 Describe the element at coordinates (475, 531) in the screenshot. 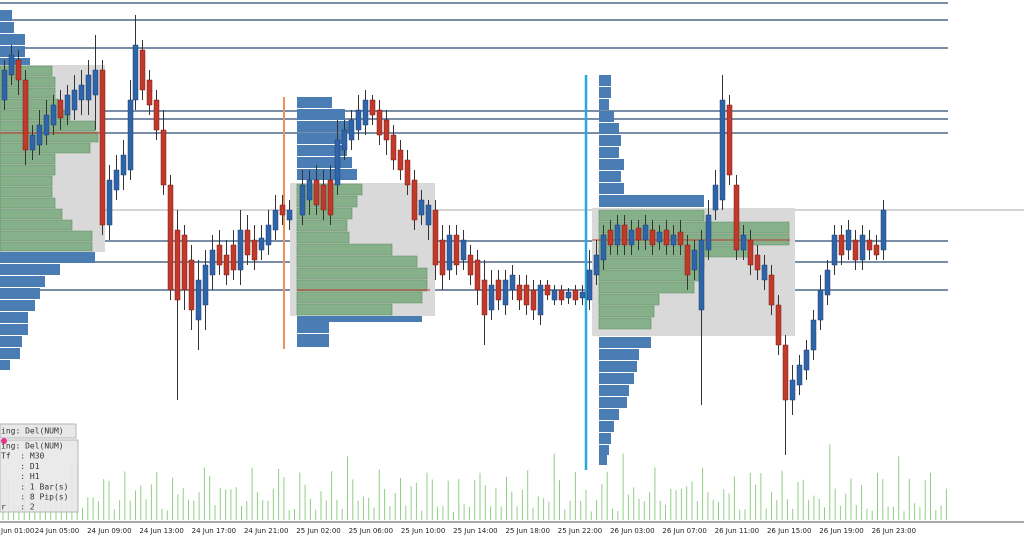

I see `x-tick-label: 25 Jun 14:00` at that location.